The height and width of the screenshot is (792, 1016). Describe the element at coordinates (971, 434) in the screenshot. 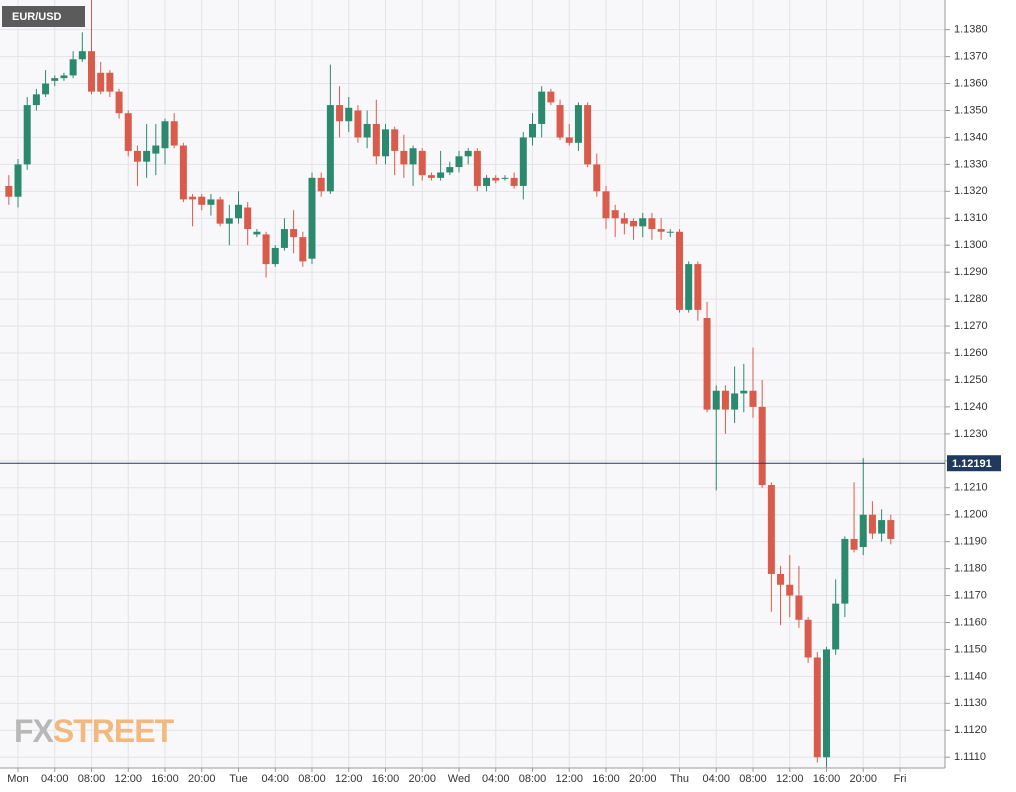

I see `y-tick-label: 1.1230` at that location.